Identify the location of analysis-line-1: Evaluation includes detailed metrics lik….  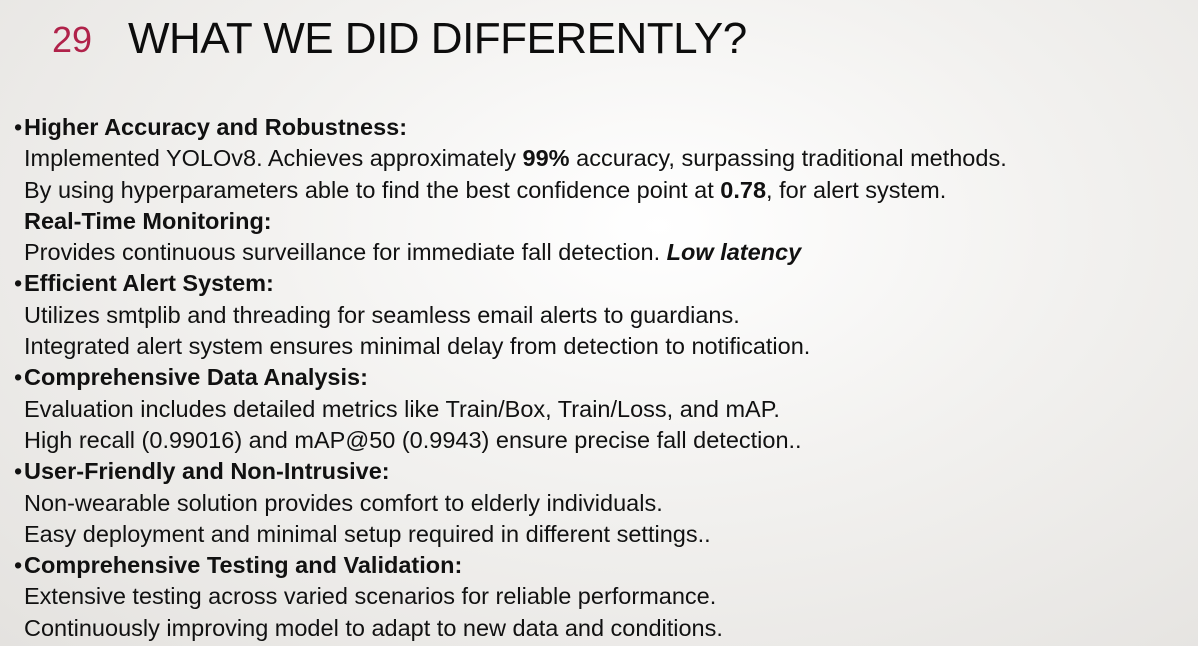
(402, 408).